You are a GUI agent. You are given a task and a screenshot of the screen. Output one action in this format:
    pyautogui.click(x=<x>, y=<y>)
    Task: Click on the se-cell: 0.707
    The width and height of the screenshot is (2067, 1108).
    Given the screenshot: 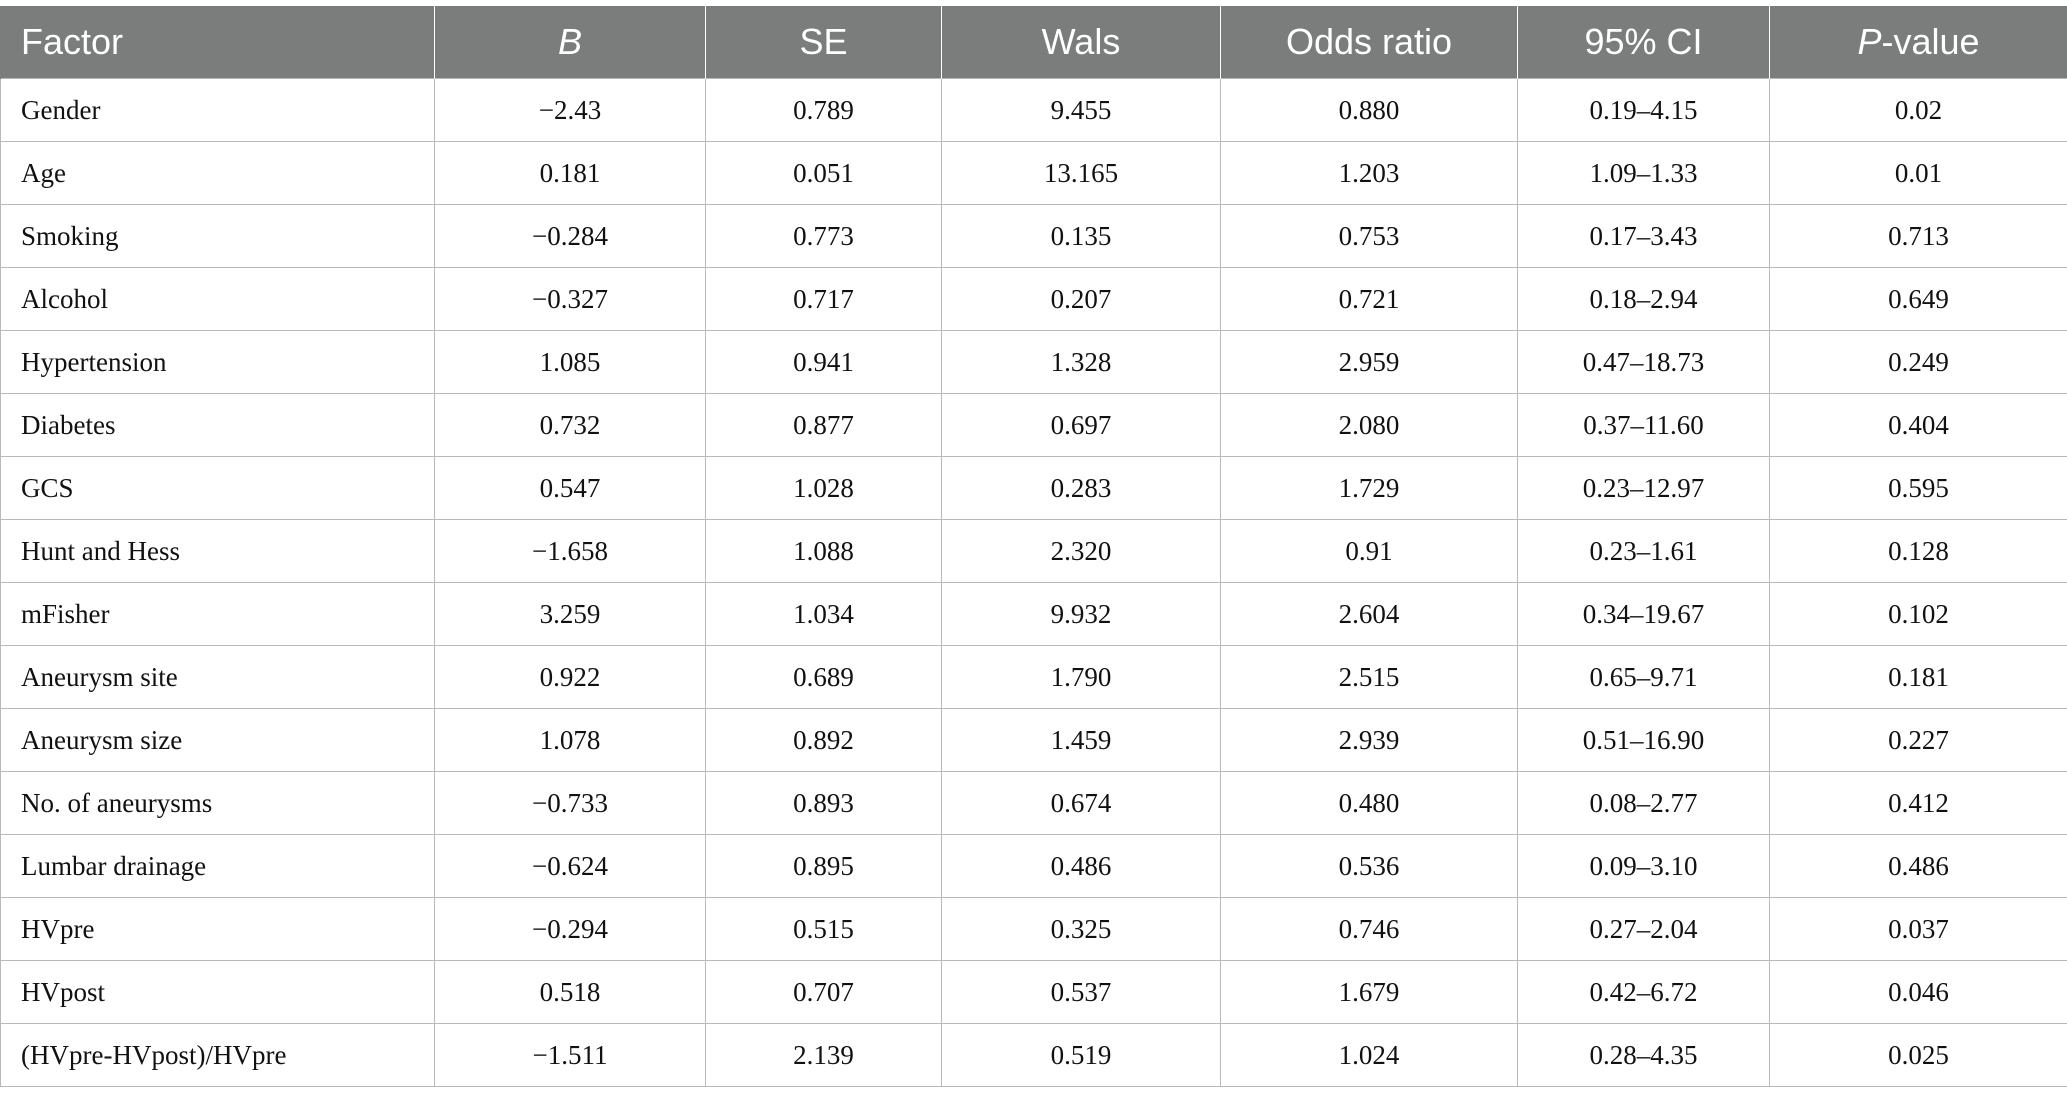 What is the action you would take?
    pyautogui.click(x=823, y=992)
    